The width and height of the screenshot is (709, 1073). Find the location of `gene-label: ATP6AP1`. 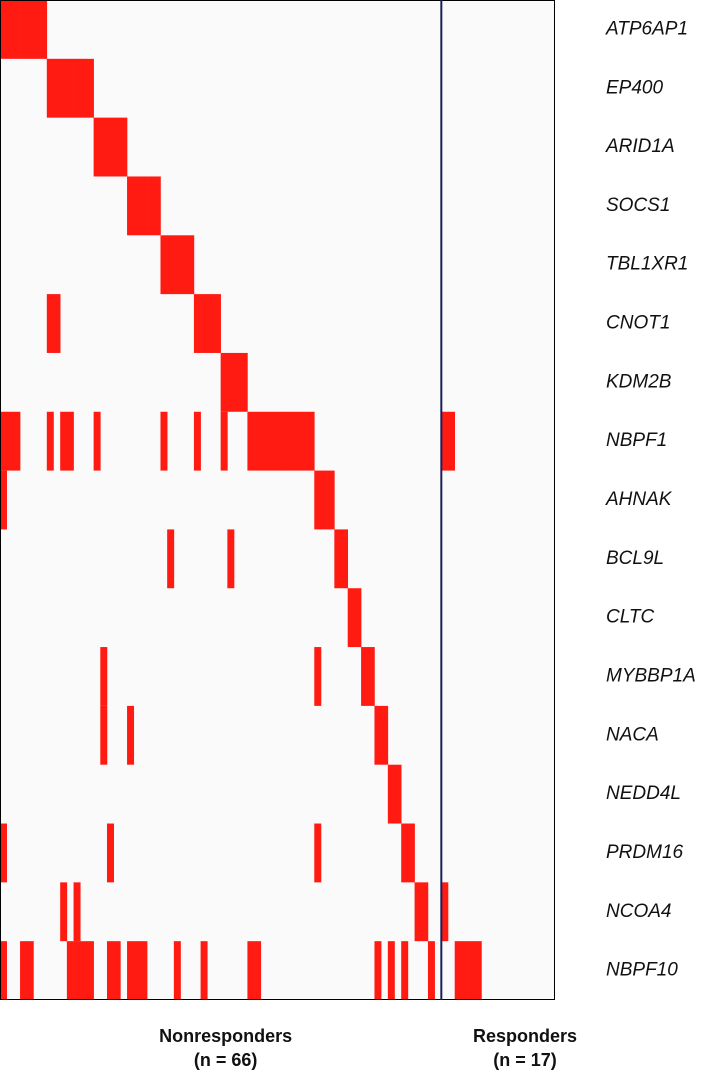

gene-label: ATP6AP1 is located at coordinates (646, 28).